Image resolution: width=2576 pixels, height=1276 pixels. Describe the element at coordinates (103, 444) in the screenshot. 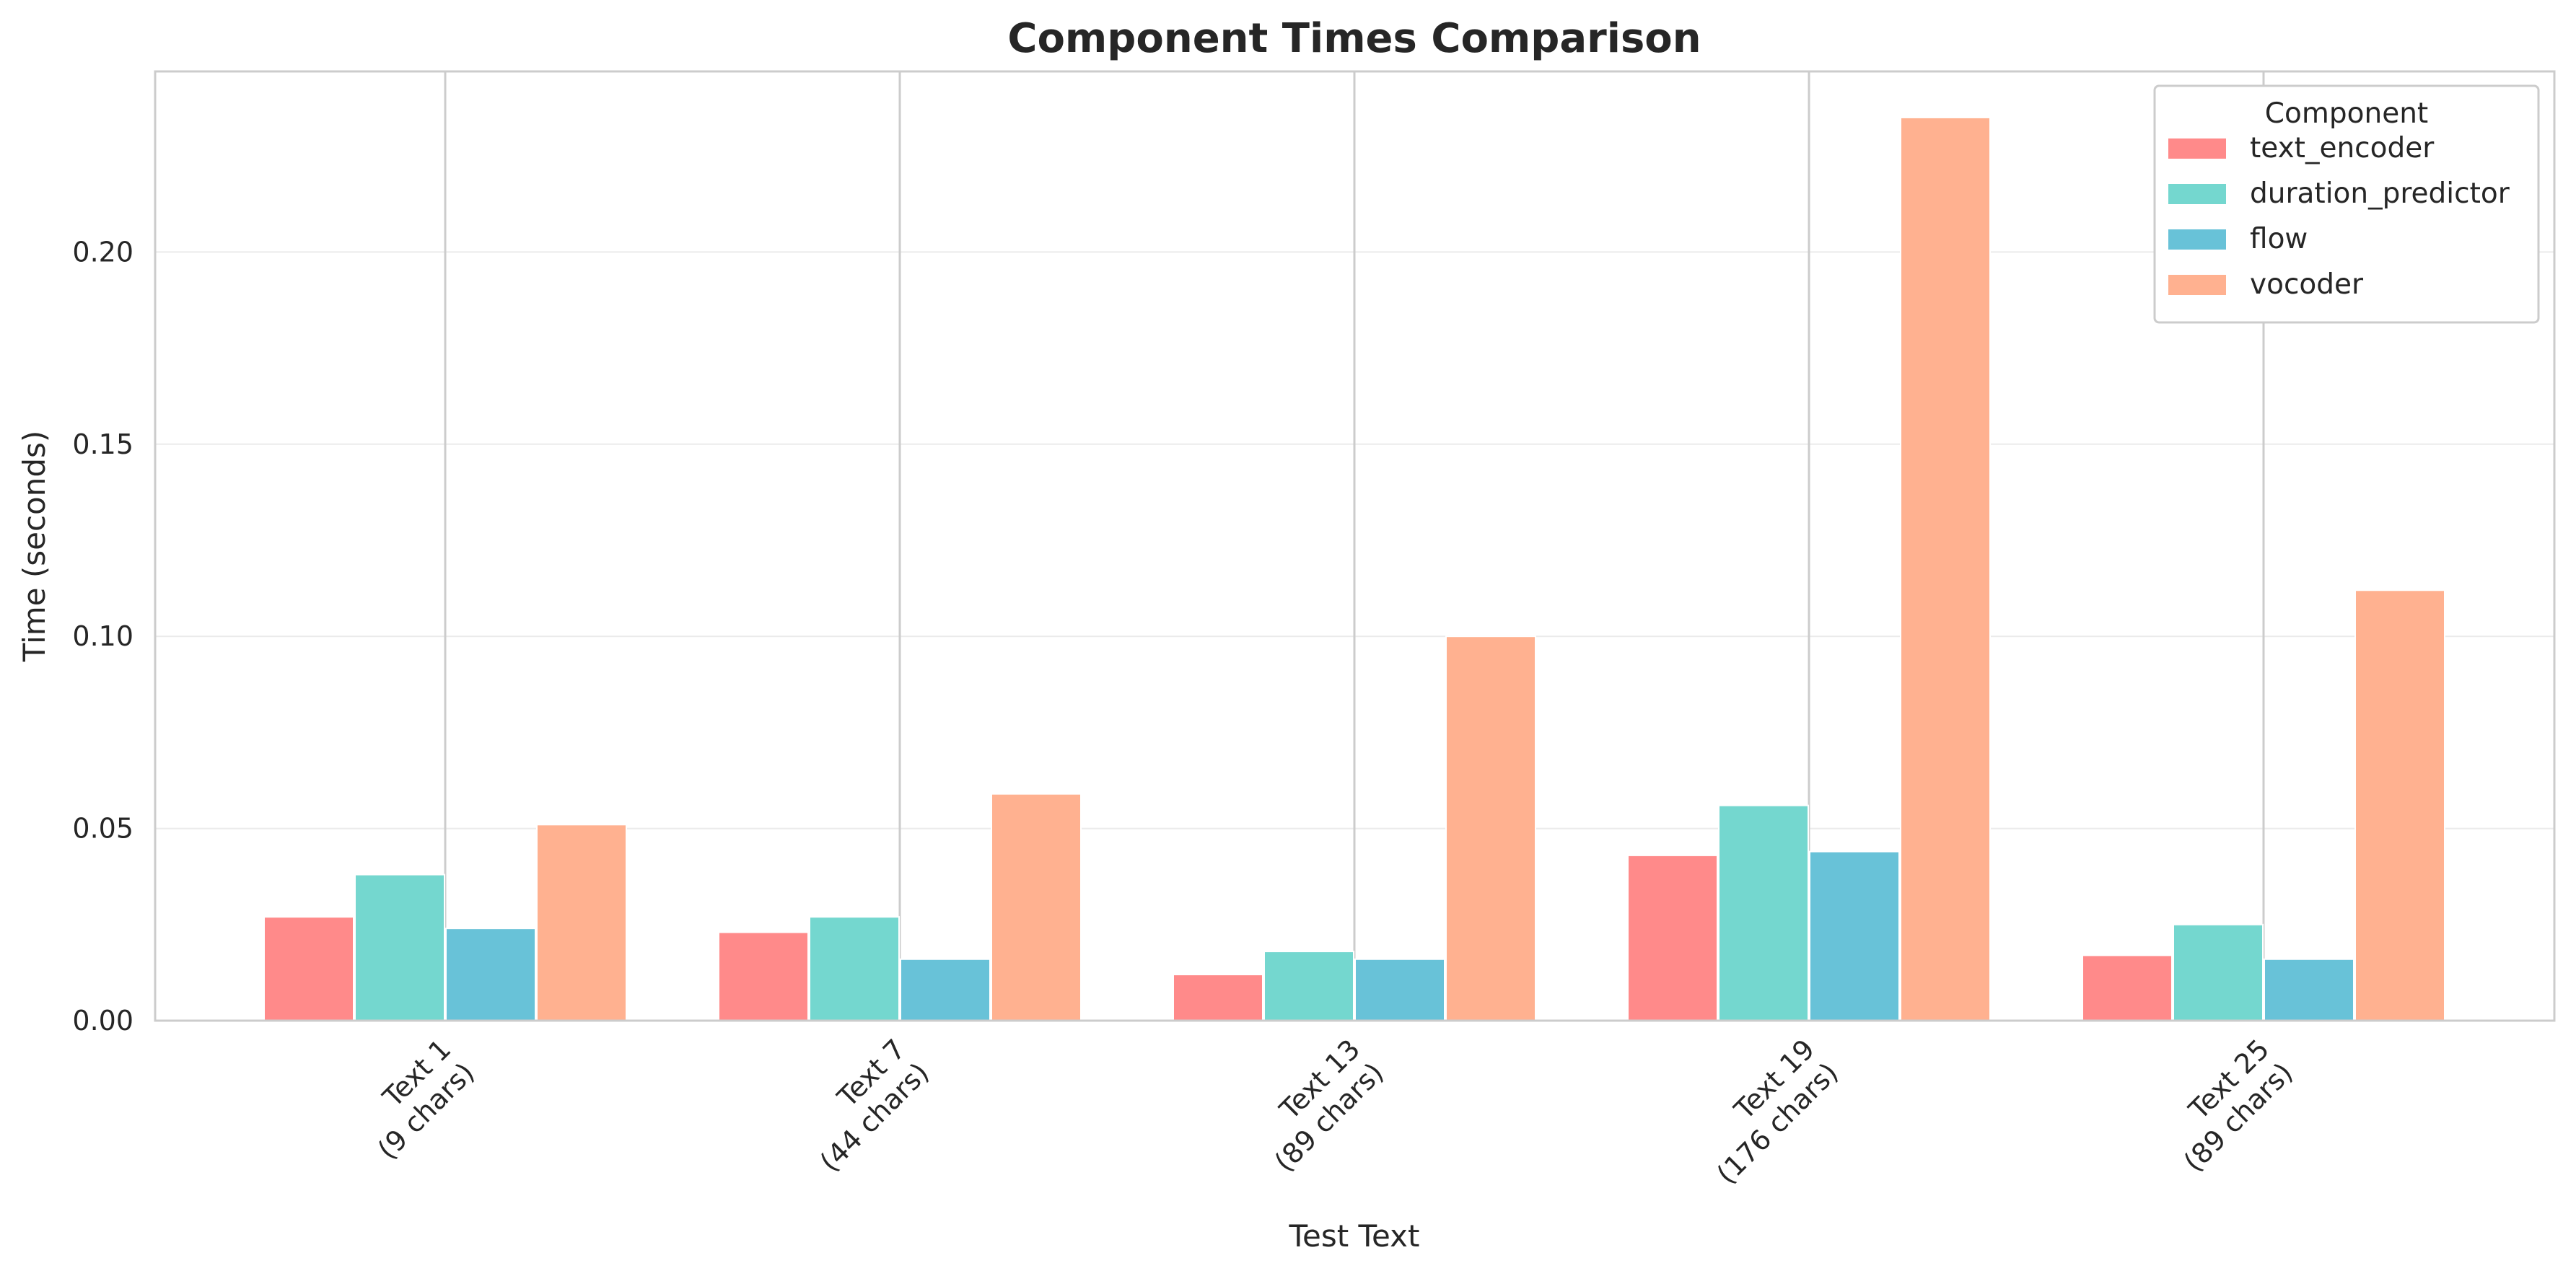

I see `y-tick-label: 0.15` at that location.